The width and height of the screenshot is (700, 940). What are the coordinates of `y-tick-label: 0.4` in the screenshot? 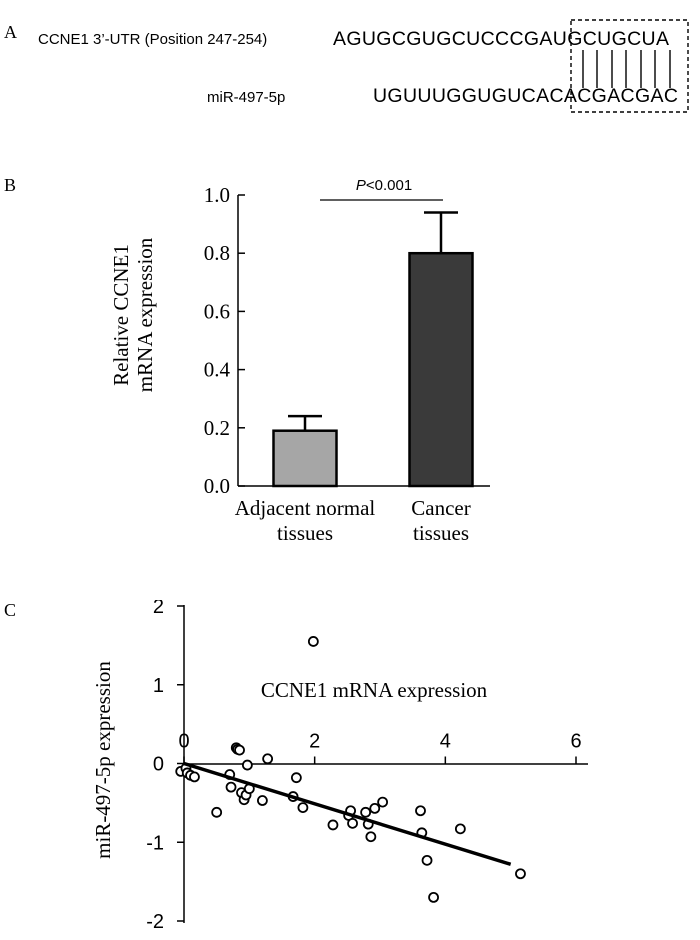 It's located at (217, 370).